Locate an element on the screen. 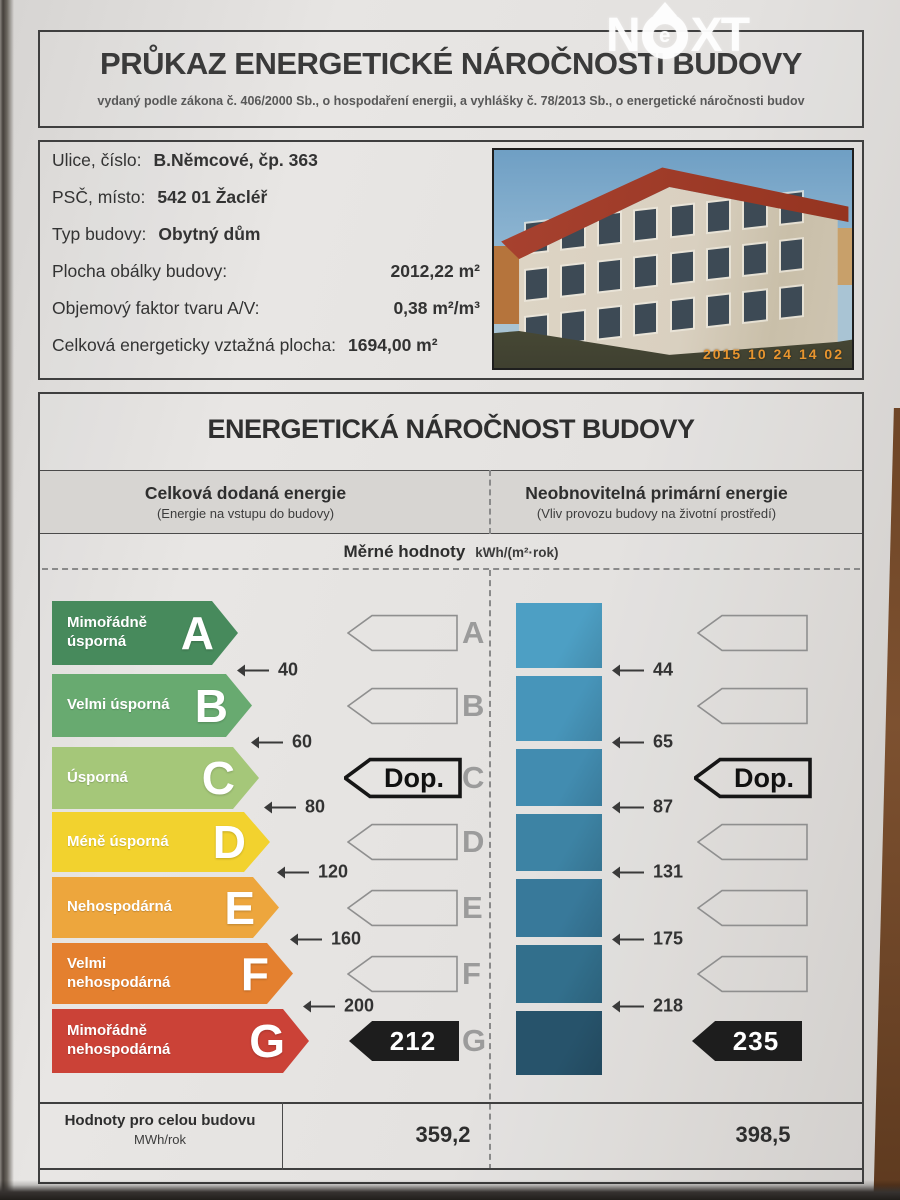 Image resolution: width=900 pixels, height=1200 pixels. rating-arrow-b: Velmi úsporná B is located at coordinates (152, 705).